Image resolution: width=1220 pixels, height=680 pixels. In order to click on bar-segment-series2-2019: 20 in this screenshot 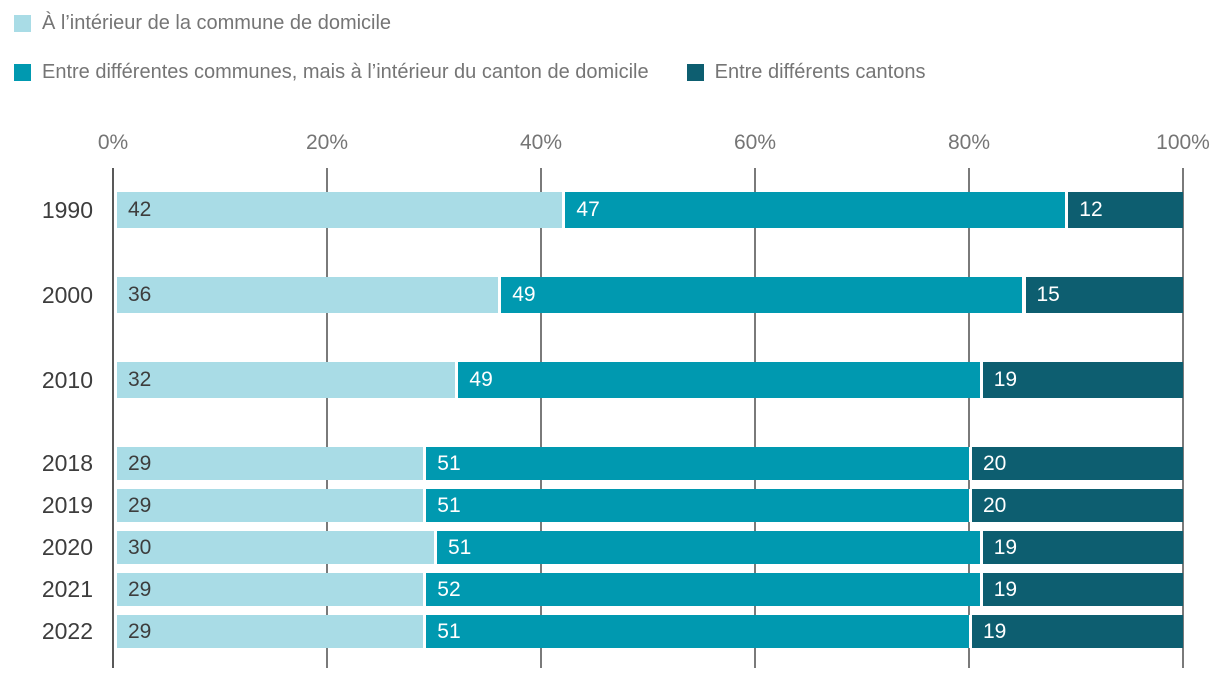, I will do `click(1076, 505)`.